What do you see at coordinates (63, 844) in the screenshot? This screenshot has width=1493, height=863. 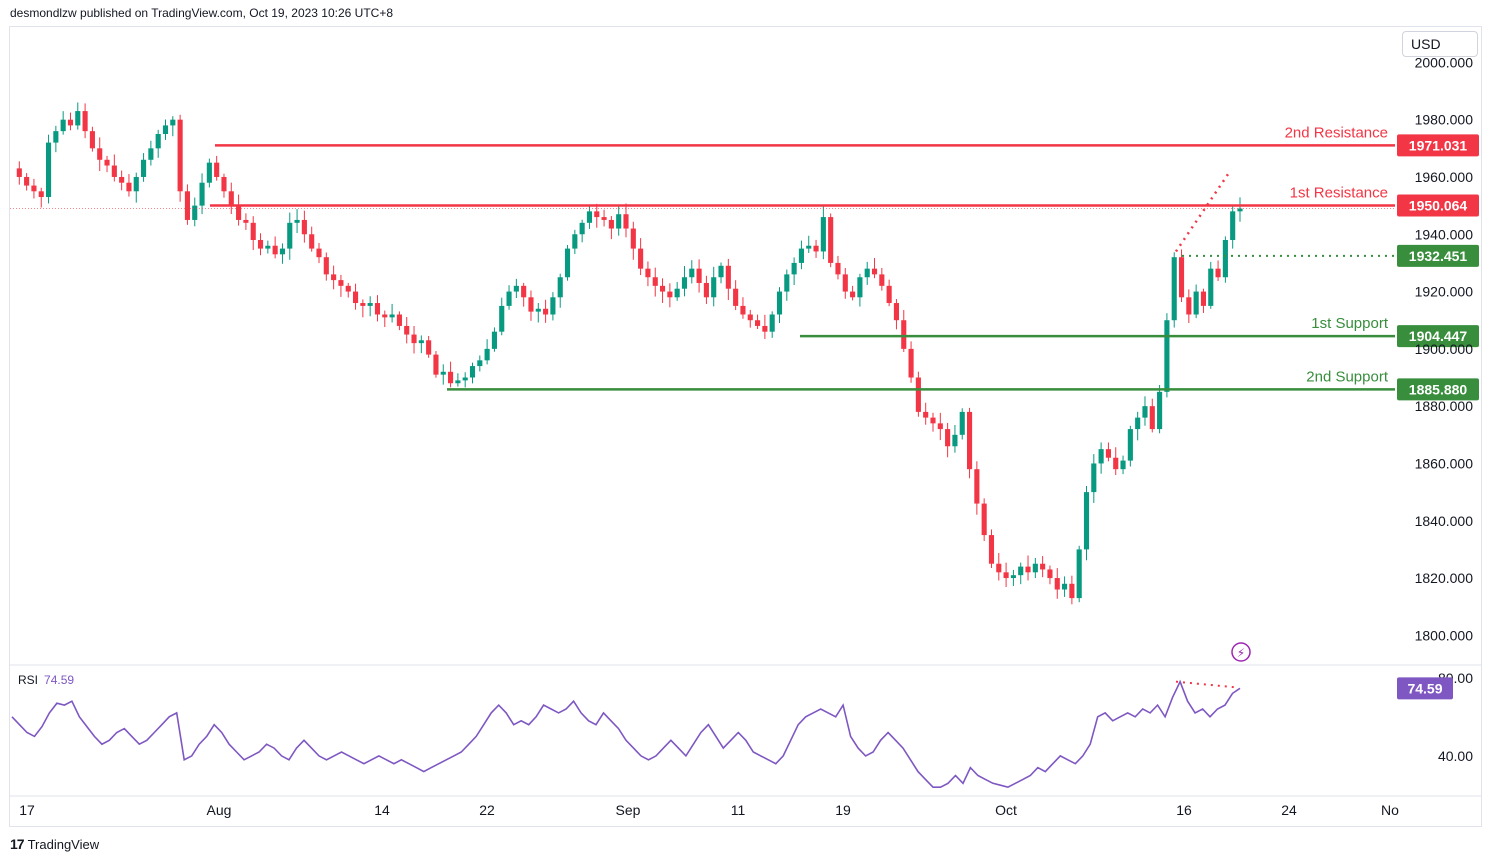 I see `footer-brand: TradingView` at bounding box center [63, 844].